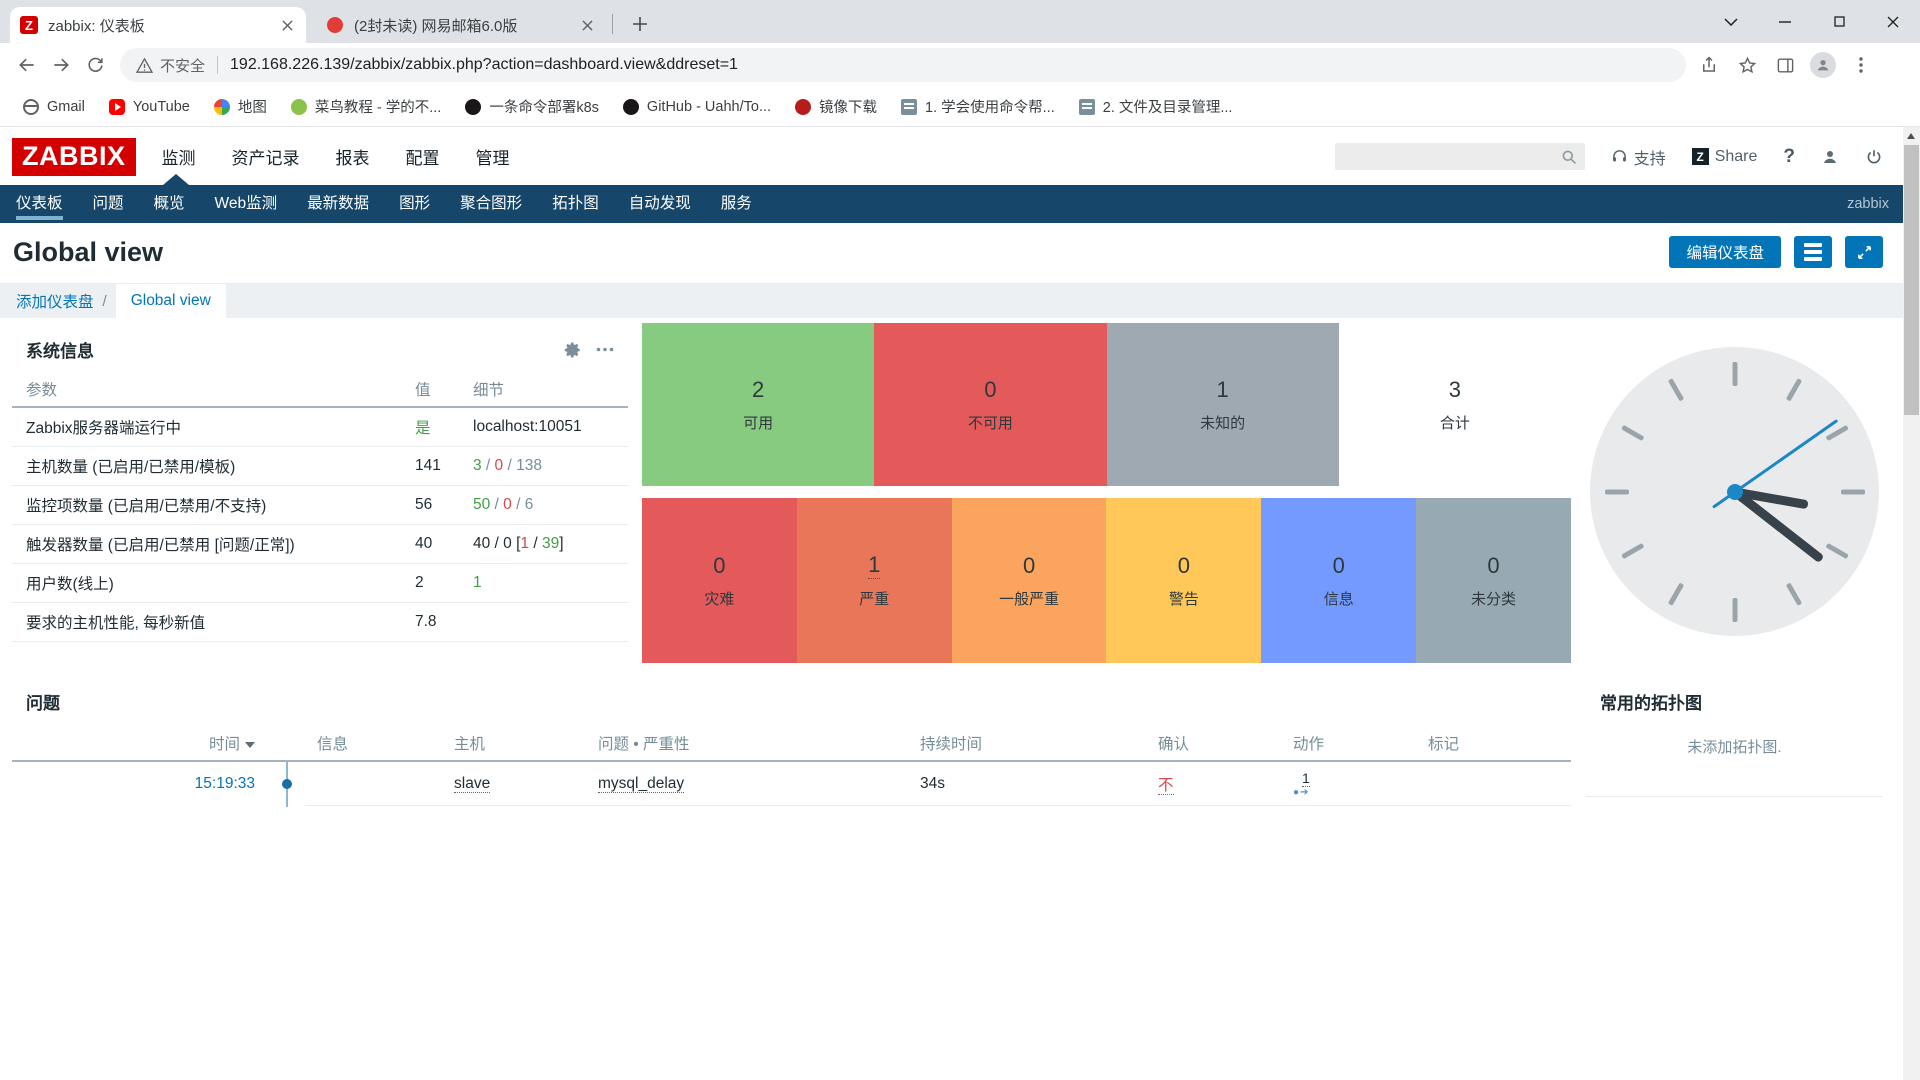 The image size is (1920, 1080). Describe the element at coordinates (424, 504) in the screenshot. I see `value-cell: 56` at that location.